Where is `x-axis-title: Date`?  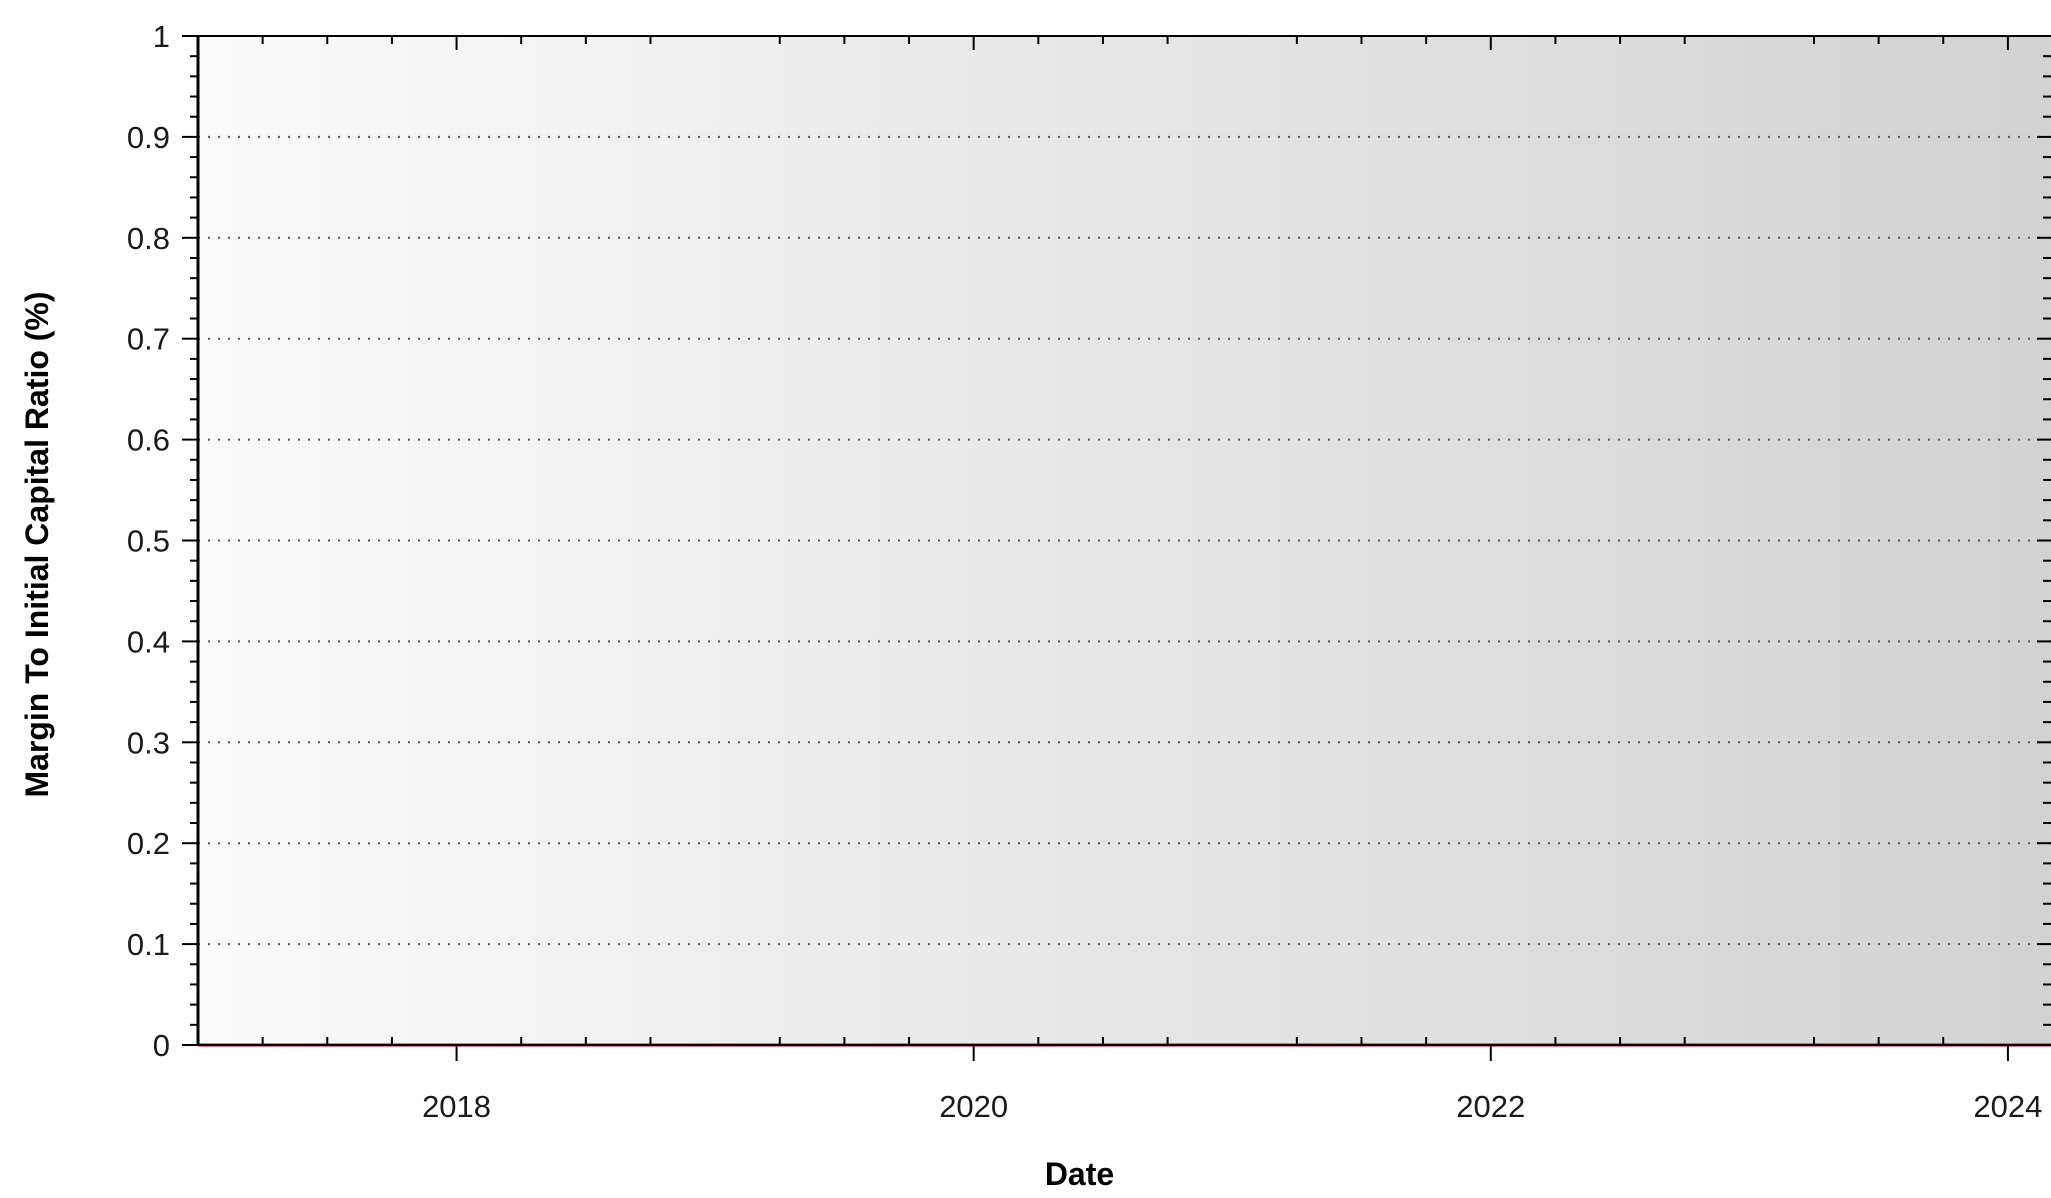
x-axis-title: Date is located at coordinates (1079, 1174).